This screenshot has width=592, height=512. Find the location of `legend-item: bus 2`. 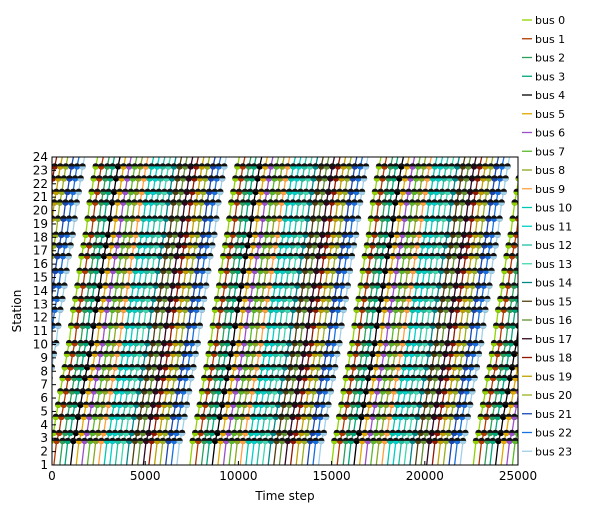

legend-item: bus 2 is located at coordinates (543, 58).